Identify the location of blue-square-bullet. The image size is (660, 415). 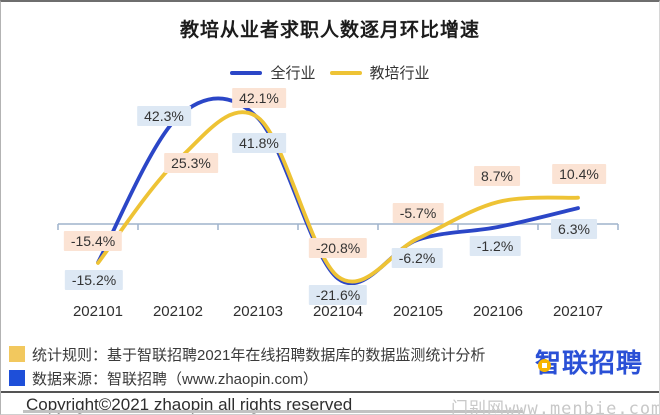
(17, 378).